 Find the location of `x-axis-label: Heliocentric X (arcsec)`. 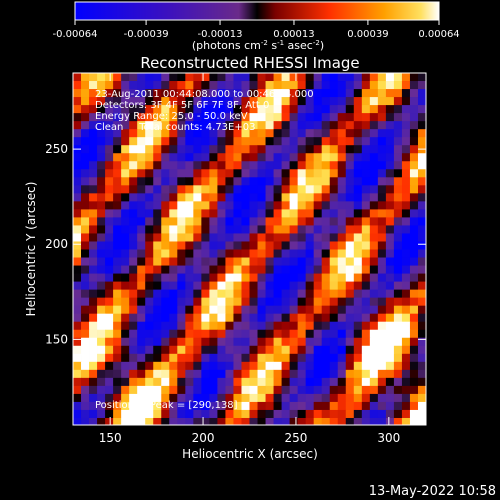

x-axis-label: Heliocentric X (arcsec) is located at coordinates (250, 454).